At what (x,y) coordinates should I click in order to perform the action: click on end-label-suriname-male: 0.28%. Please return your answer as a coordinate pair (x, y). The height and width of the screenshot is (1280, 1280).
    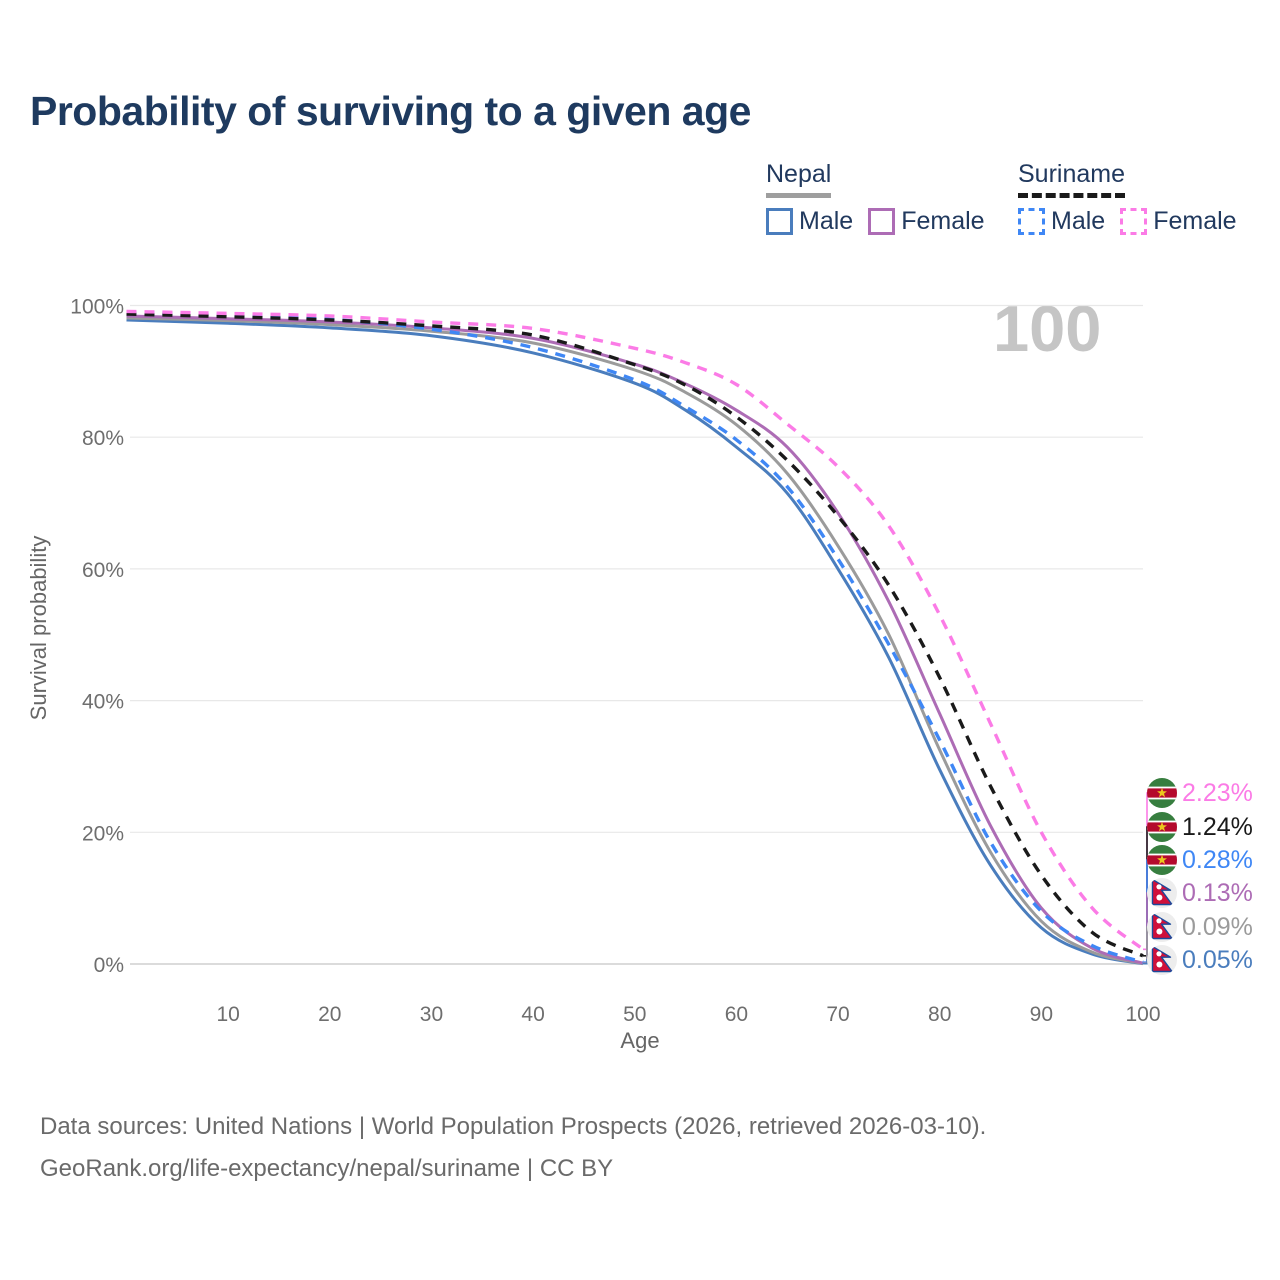
    Looking at the image, I should click on (1200, 860).